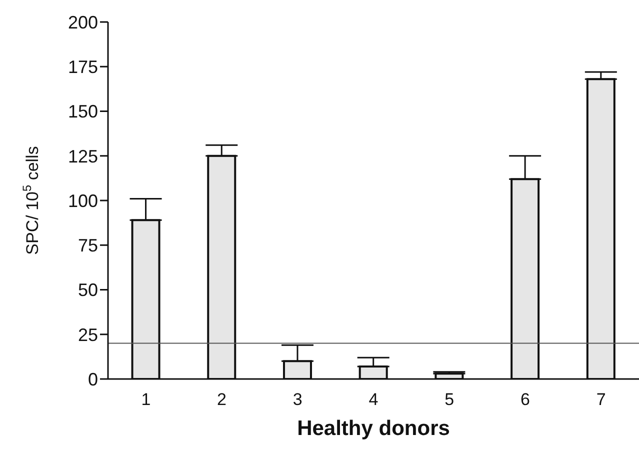  I want to click on x-tick-label: 5, so click(449, 400).